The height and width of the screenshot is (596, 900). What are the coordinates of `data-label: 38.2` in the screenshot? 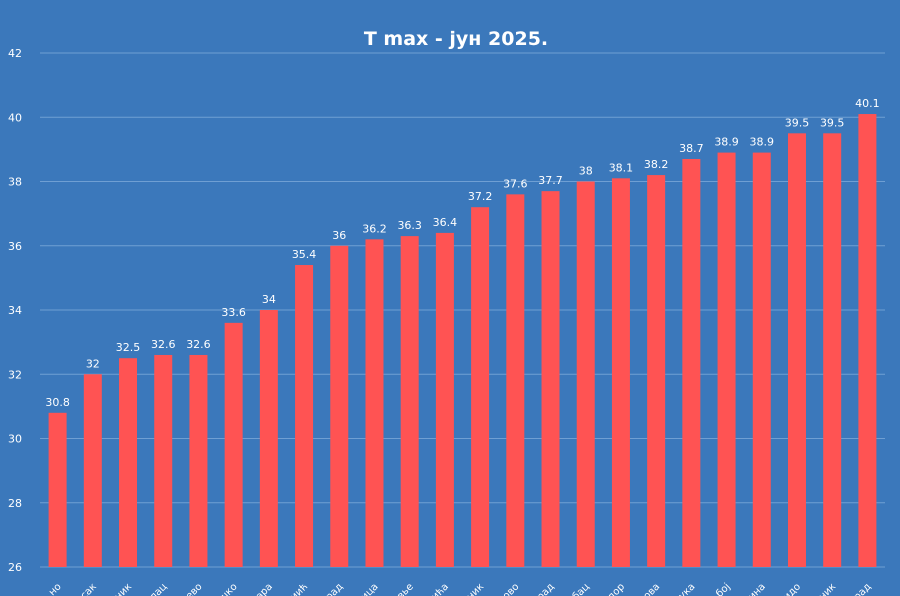 It's located at (656, 164).